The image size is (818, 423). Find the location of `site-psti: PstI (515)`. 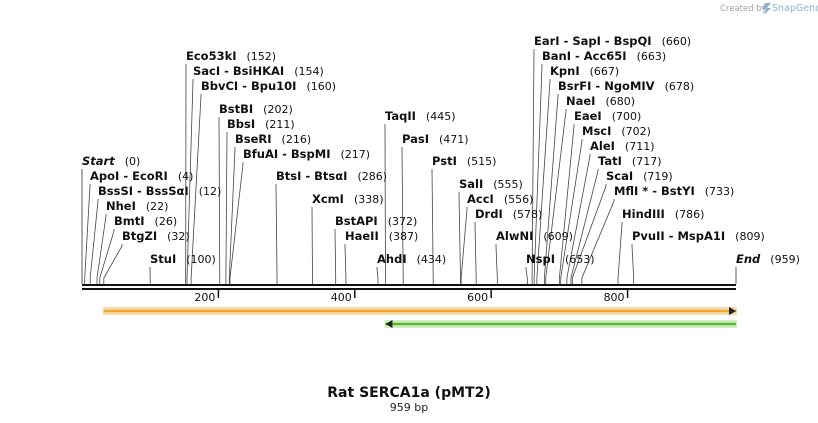

site-psti: PstI (515) is located at coordinates (464, 161).